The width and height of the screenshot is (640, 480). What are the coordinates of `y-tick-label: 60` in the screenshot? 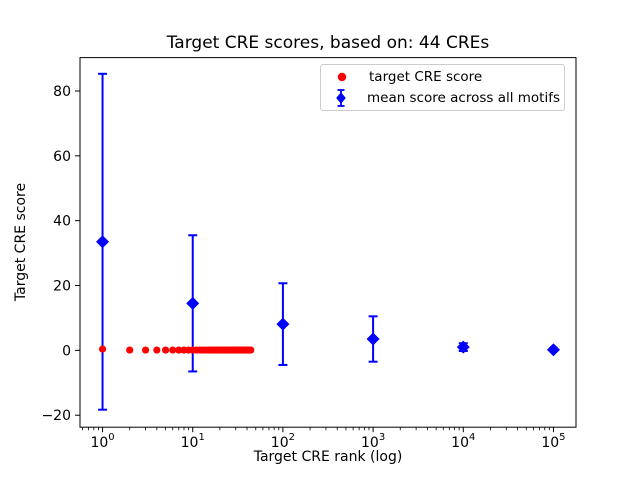 It's located at (62, 157).